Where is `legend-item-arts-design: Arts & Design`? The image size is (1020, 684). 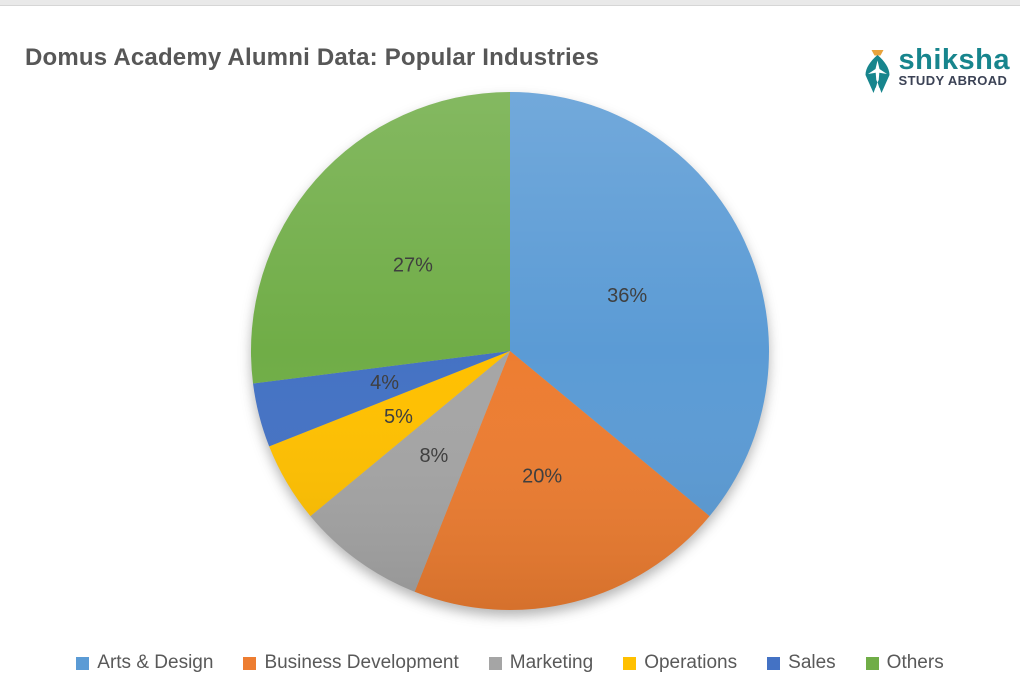 legend-item-arts-design: Arts & Design is located at coordinates (144, 663).